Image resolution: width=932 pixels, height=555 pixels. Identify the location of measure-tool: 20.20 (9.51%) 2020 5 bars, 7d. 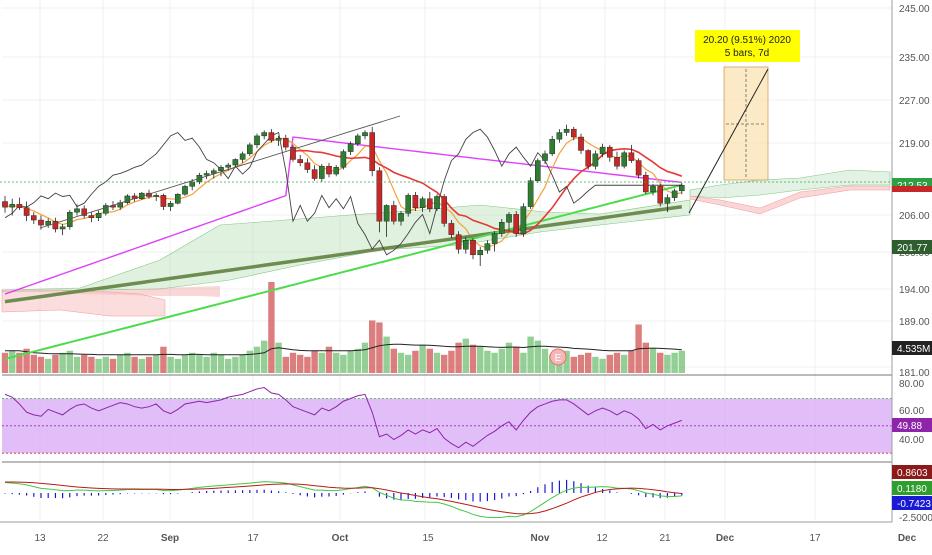
(744, 122).